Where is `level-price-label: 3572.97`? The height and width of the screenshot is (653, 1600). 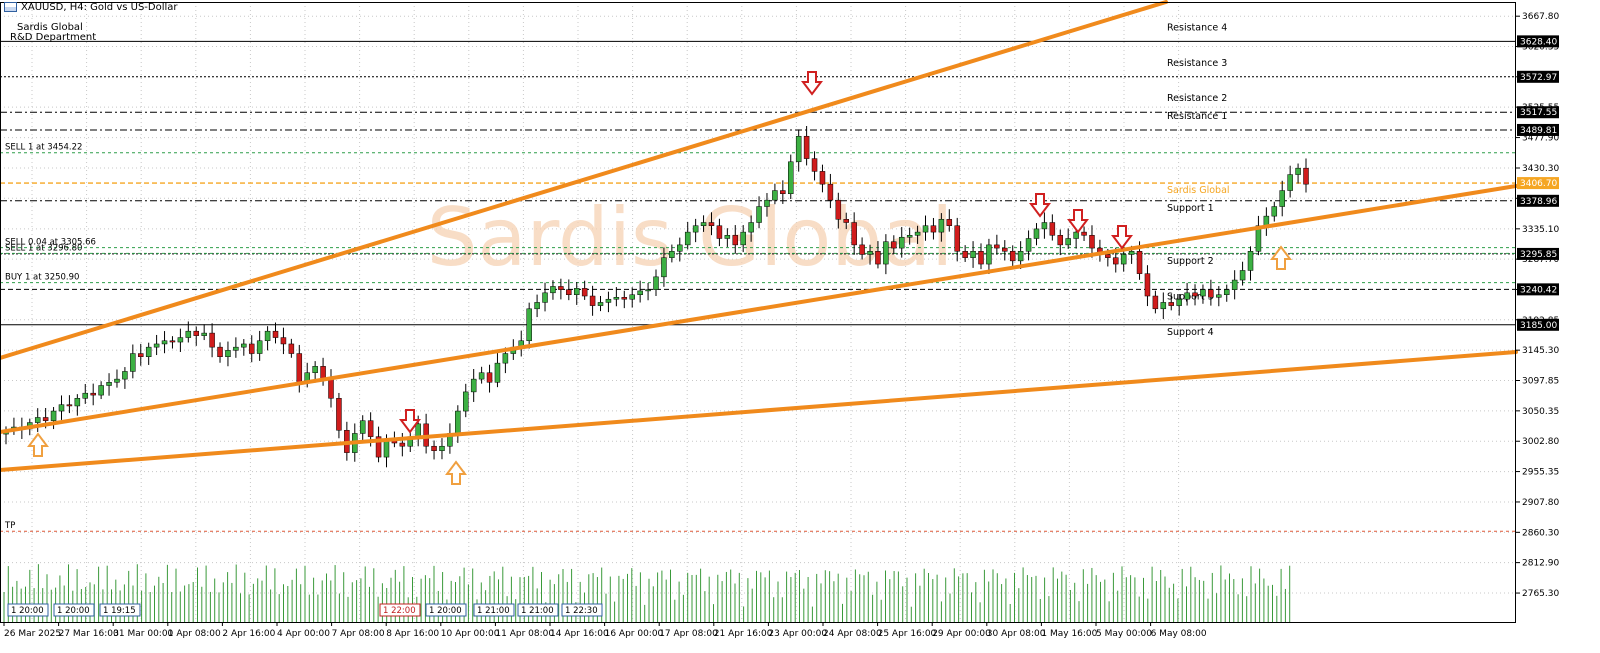 level-price-label: 3572.97 is located at coordinates (1538, 78).